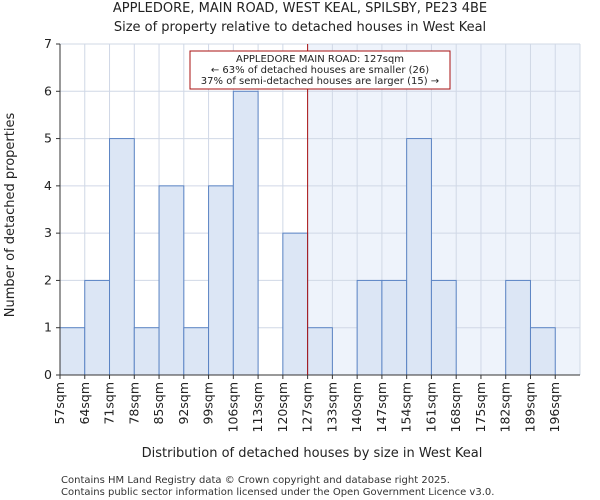  What do you see at coordinates (48, 138) in the screenshot?
I see `y-tick-label: 5` at bounding box center [48, 138].